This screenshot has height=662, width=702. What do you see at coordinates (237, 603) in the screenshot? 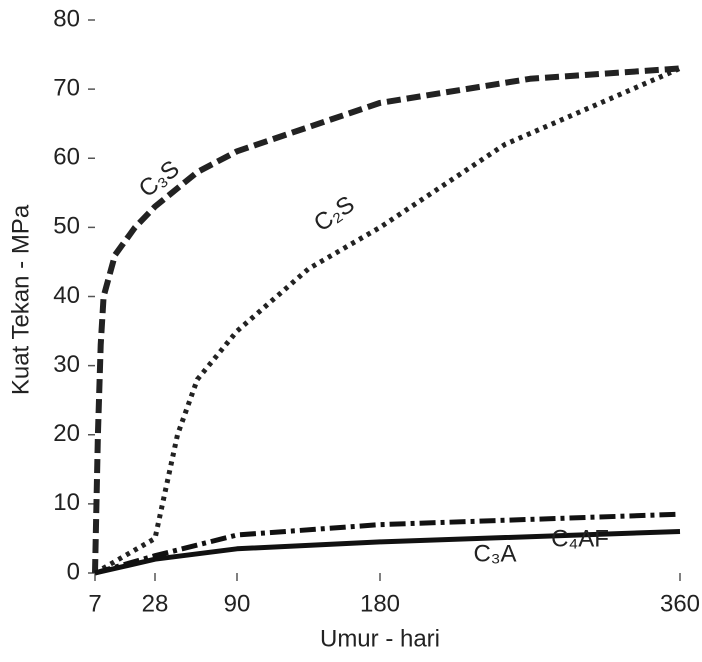
I see `x-tick-label: 90` at bounding box center [237, 603].